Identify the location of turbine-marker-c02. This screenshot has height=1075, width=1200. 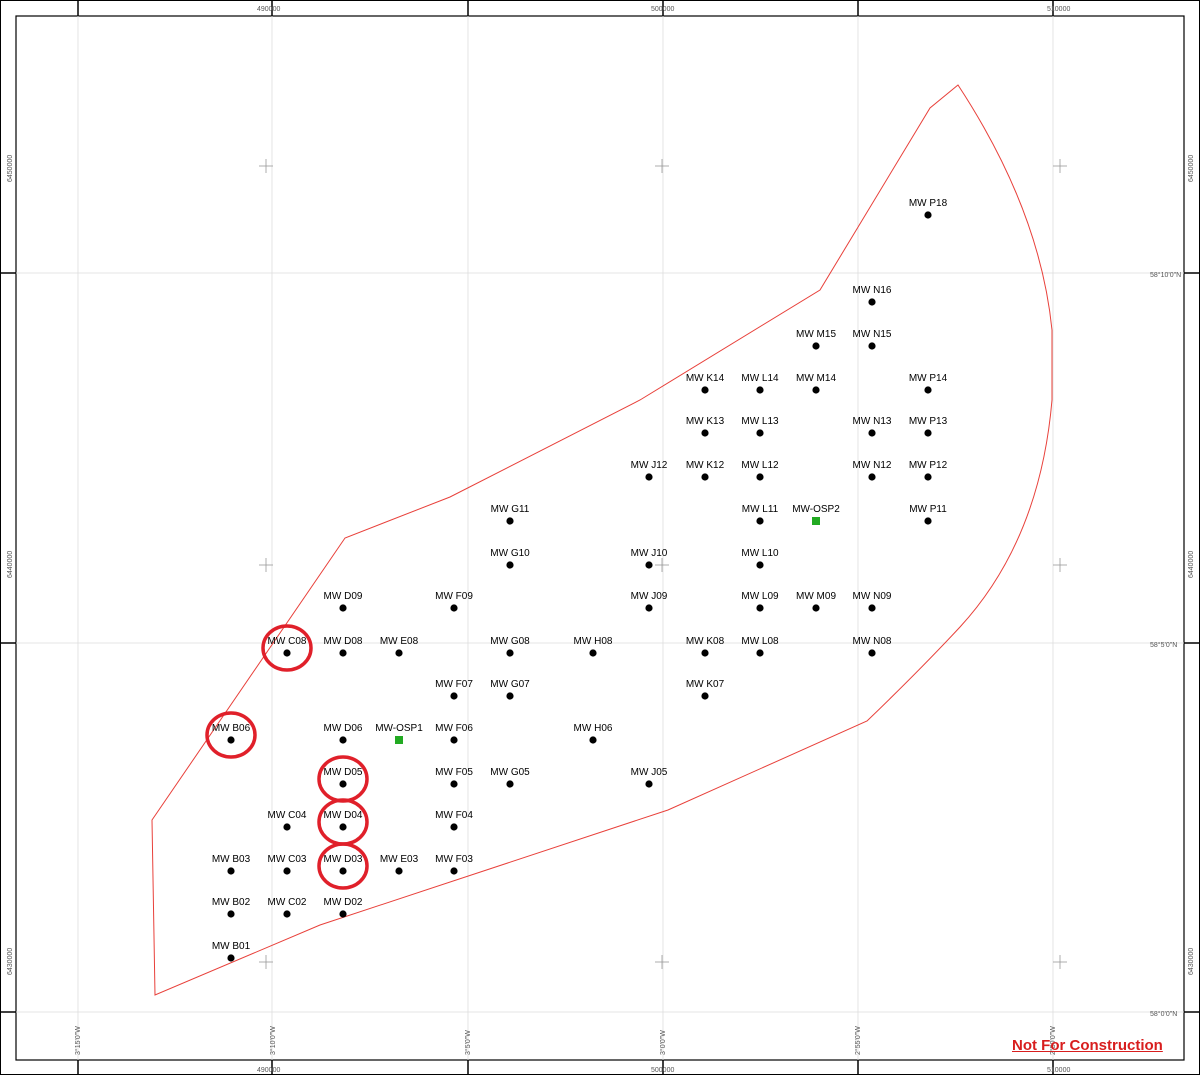
(287, 914).